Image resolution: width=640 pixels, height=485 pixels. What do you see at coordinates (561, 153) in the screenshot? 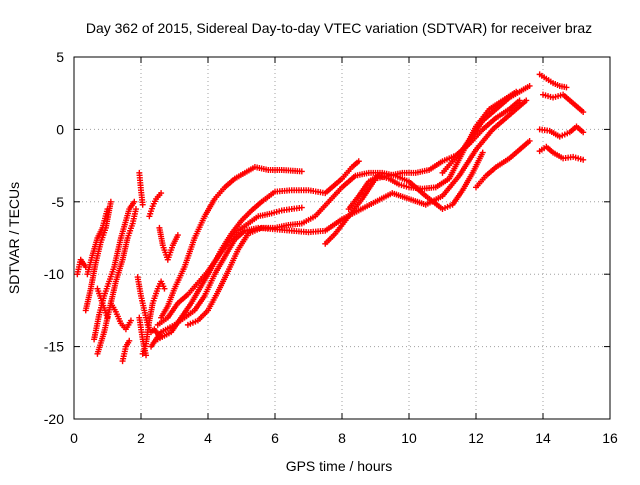
I see `series-arc-z2` at bounding box center [561, 153].